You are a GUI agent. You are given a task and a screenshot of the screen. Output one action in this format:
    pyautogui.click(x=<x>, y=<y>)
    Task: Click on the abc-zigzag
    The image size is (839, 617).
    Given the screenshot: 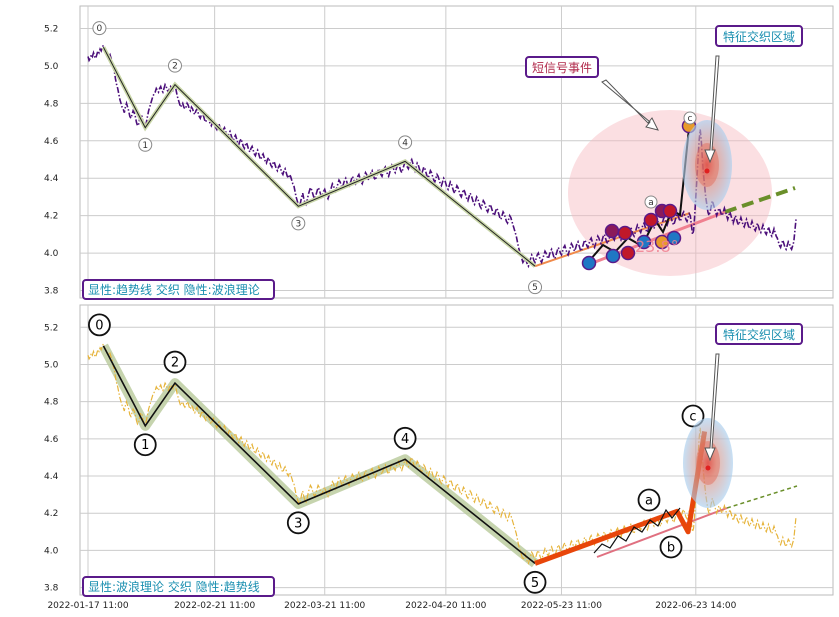 What is the action you would take?
    pyautogui.click(x=637, y=530)
    